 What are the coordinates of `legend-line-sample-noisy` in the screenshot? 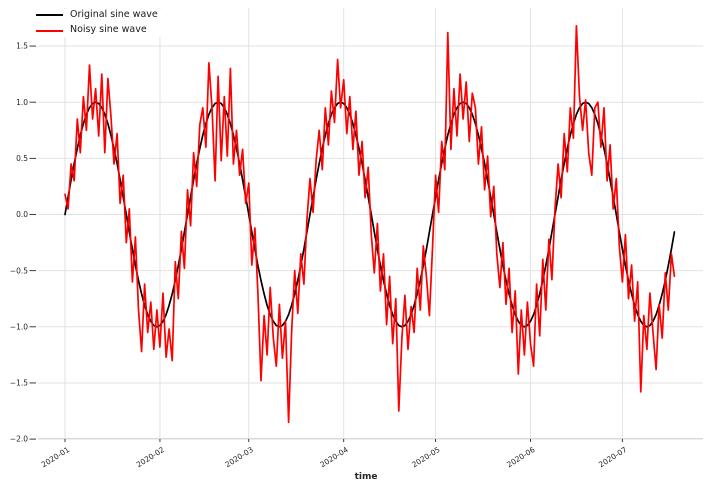 It's located at (49, 30).